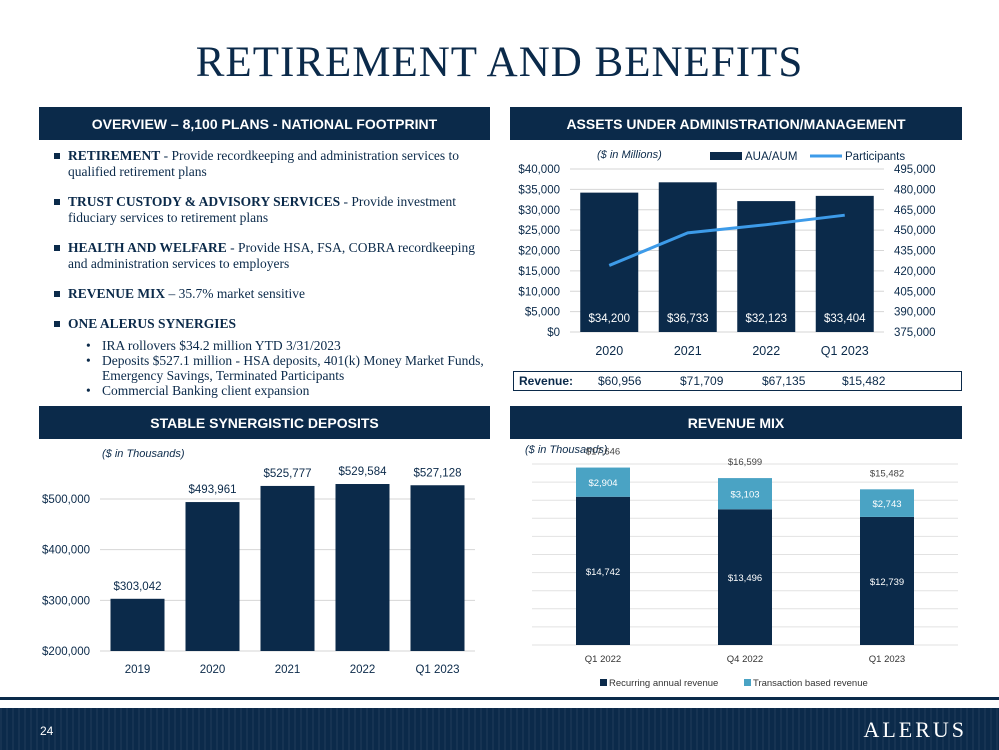  Describe the element at coordinates (915, 333) in the screenshot. I see `y2-tick-label: 375,000` at that location.